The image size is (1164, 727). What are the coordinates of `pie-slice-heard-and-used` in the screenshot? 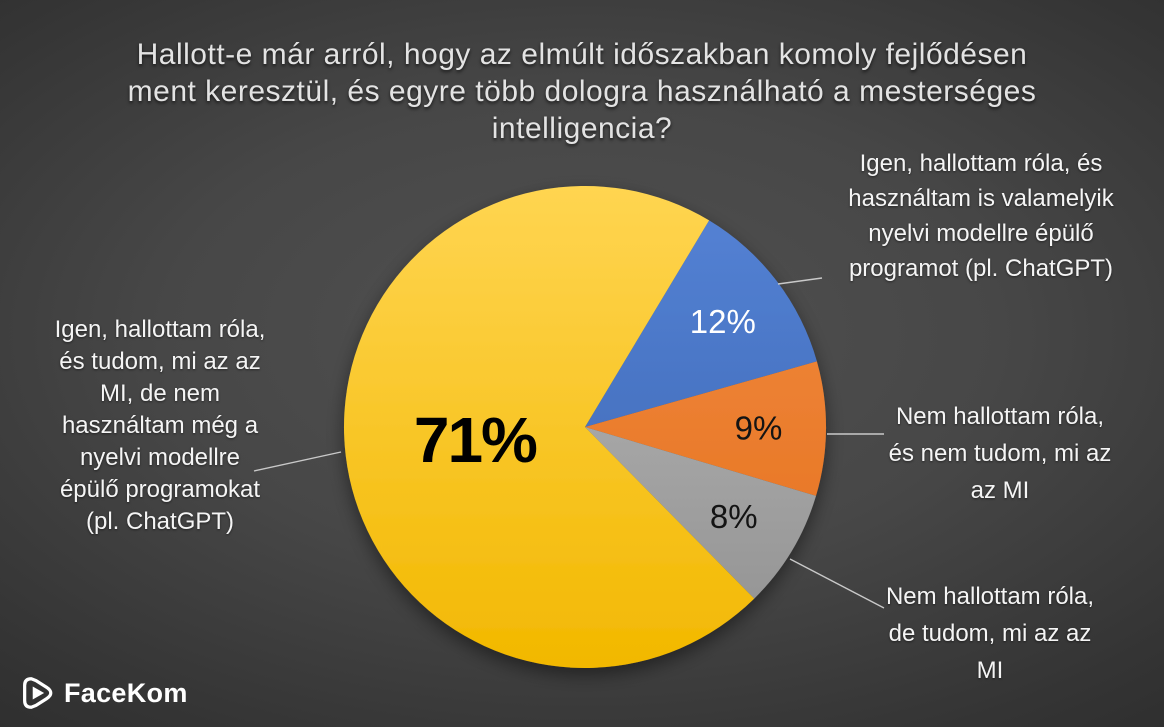 It's located at (701, 323).